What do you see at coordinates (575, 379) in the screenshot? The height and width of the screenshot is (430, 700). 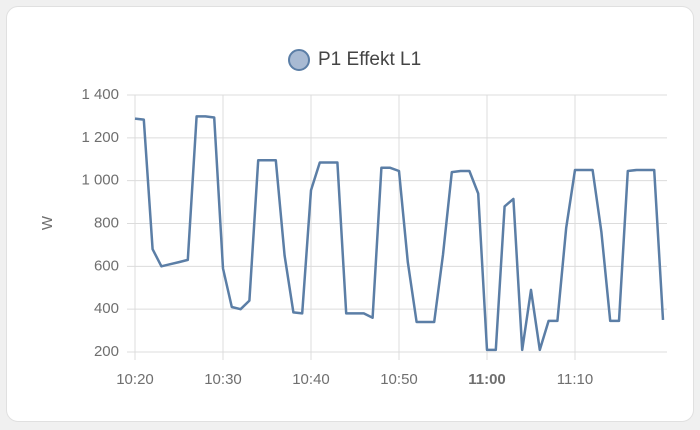 I see `x-tick-label: 11:10` at bounding box center [575, 379].